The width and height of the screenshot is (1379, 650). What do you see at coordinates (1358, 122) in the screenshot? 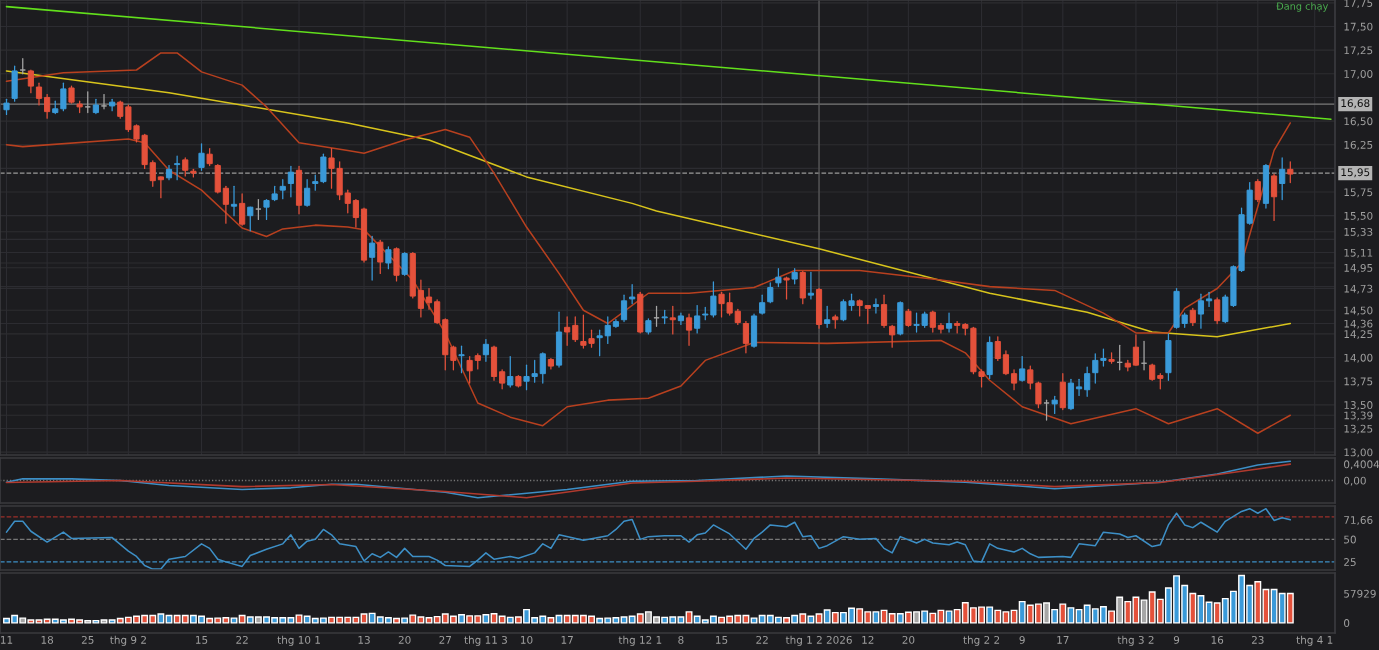
I see `y-tick-label: 16,50` at bounding box center [1358, 122].